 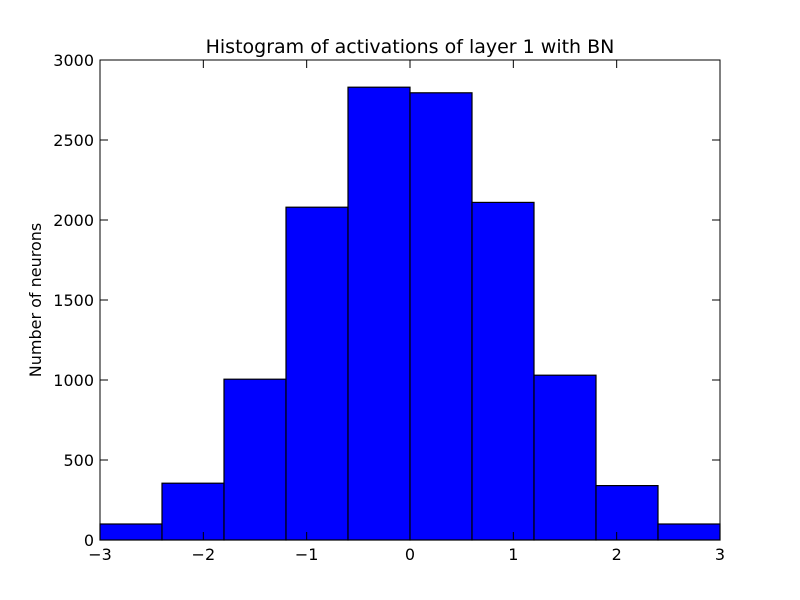 I want to click on x-tick-label: 3, so click(x=720, y=554).